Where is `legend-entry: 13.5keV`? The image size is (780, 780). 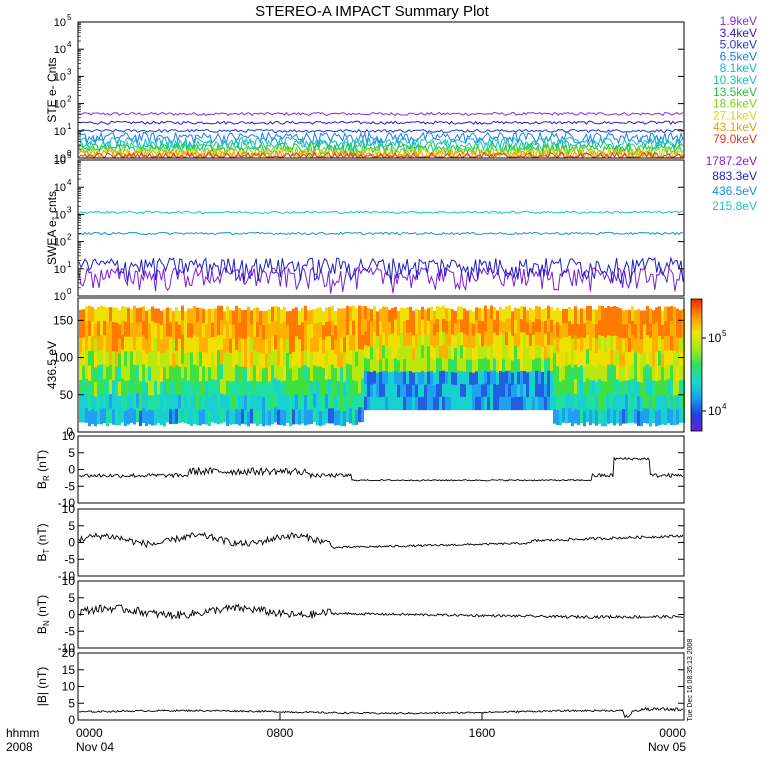 legend-entry: 13.5keV is located at coordinates (735, 92).